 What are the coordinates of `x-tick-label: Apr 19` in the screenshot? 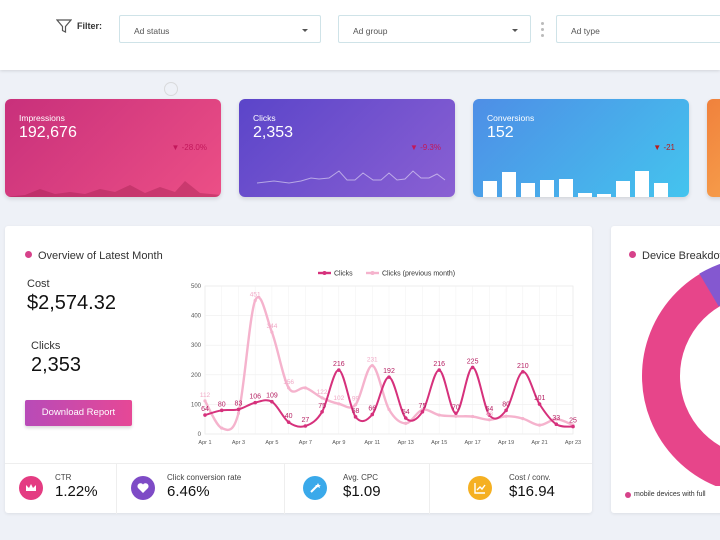 It's located at (506, 443).